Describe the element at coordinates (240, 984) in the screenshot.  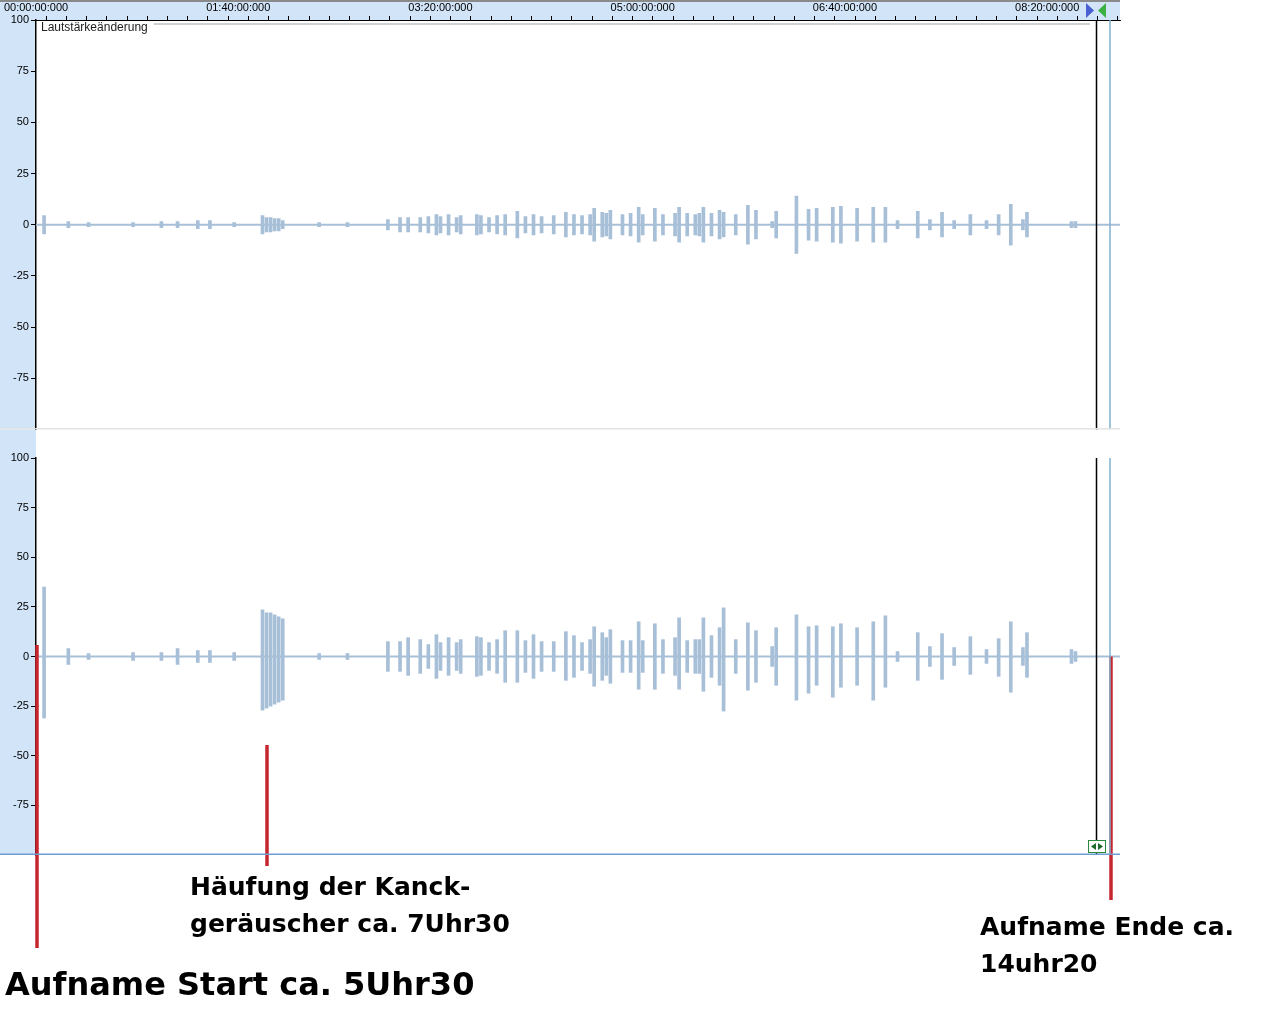
I see `text: Aufname Start ca. 5Uhr30` at that location.